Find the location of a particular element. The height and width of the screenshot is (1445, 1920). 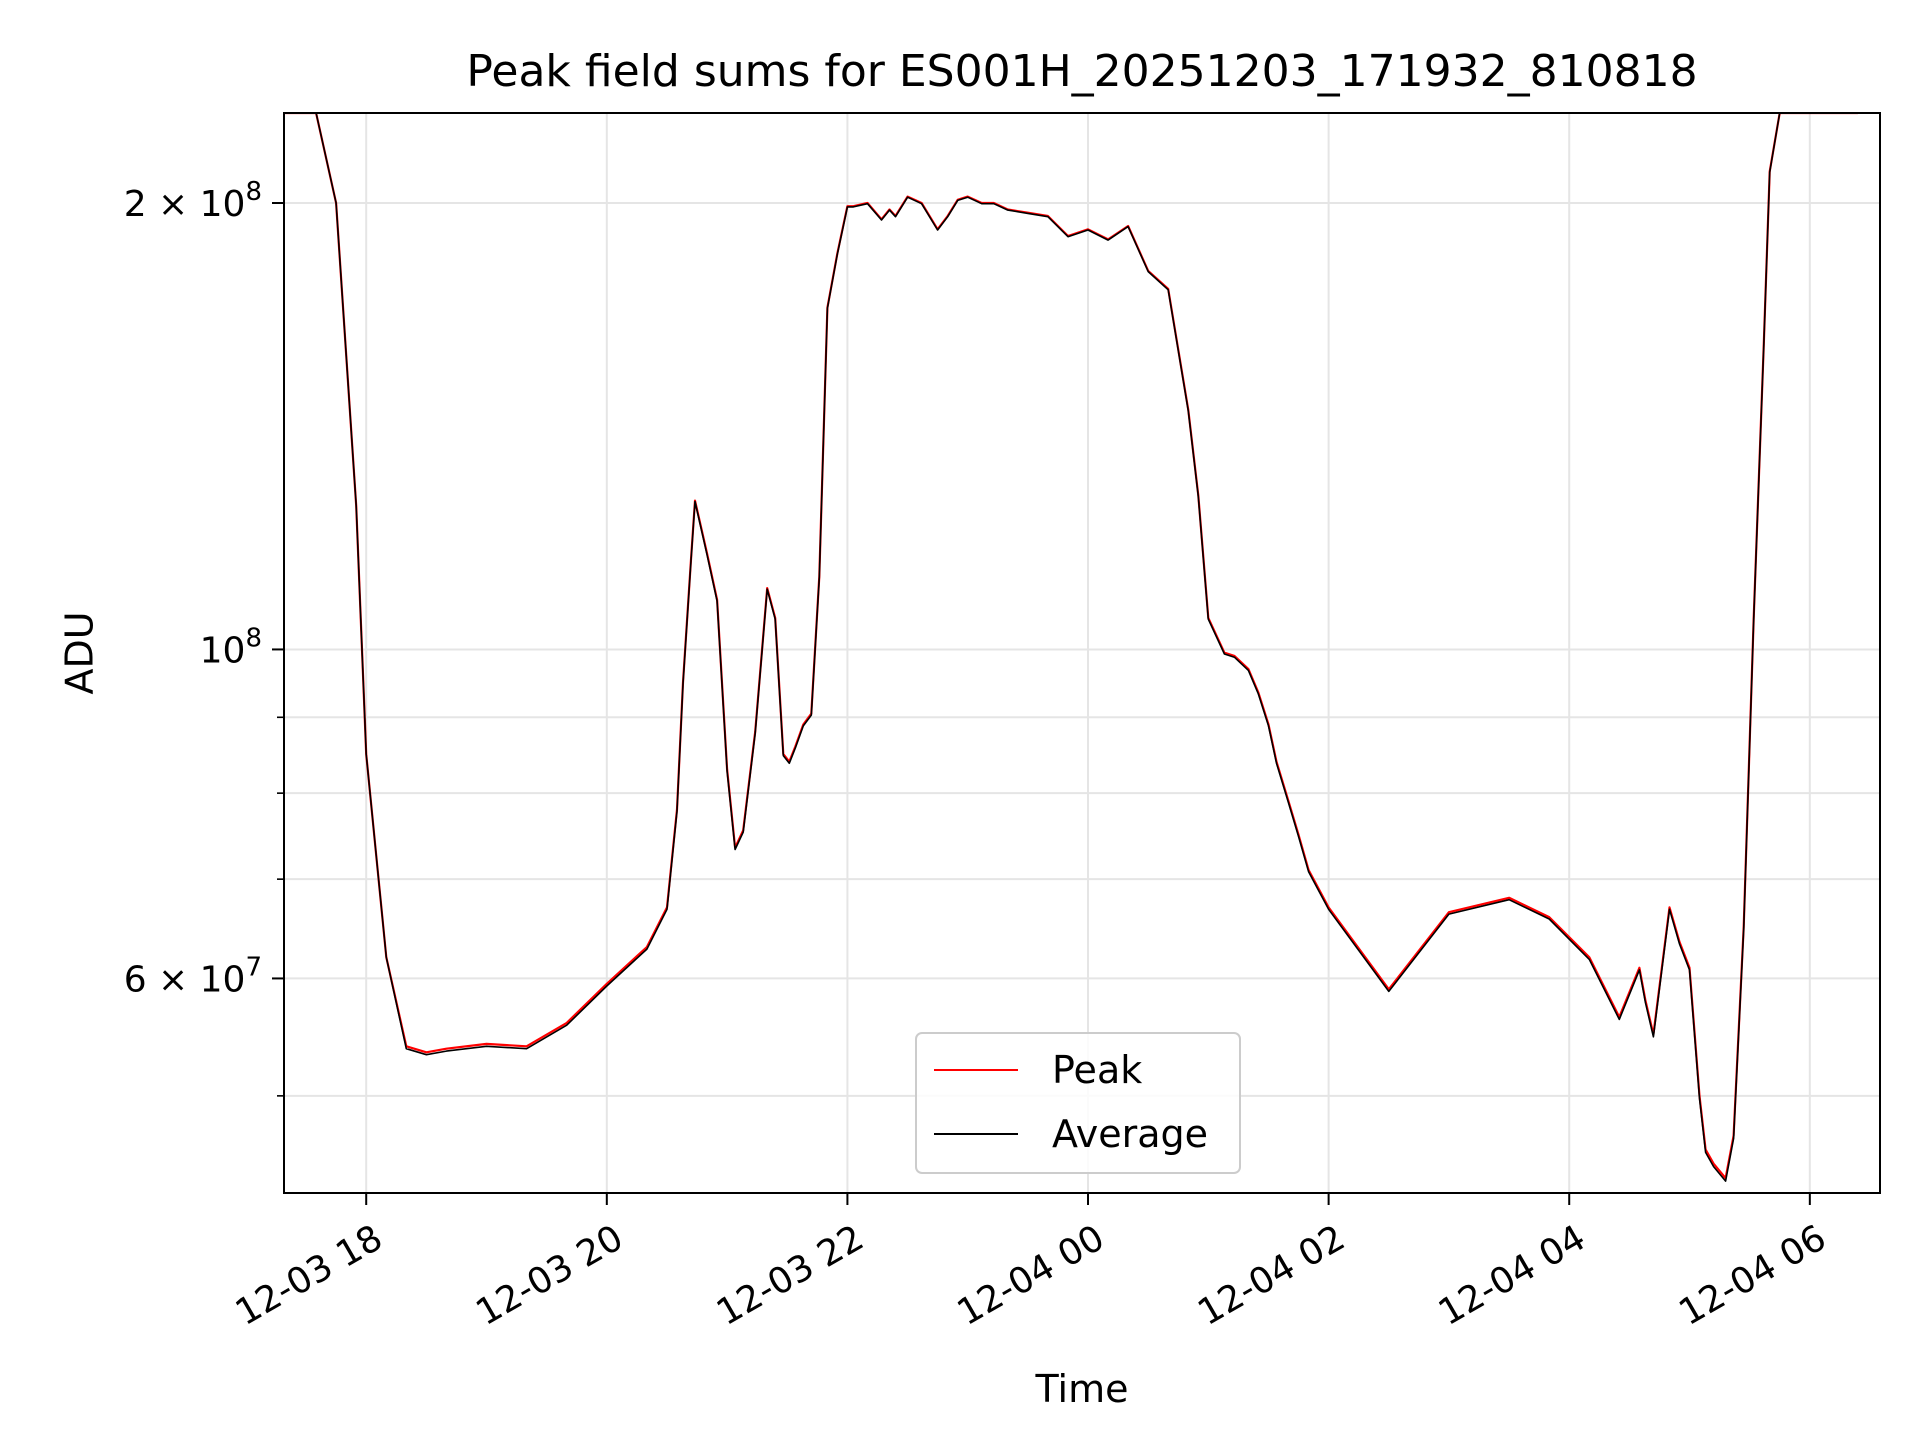

y-tick-base: 10 is located at coordinates (223, 650).